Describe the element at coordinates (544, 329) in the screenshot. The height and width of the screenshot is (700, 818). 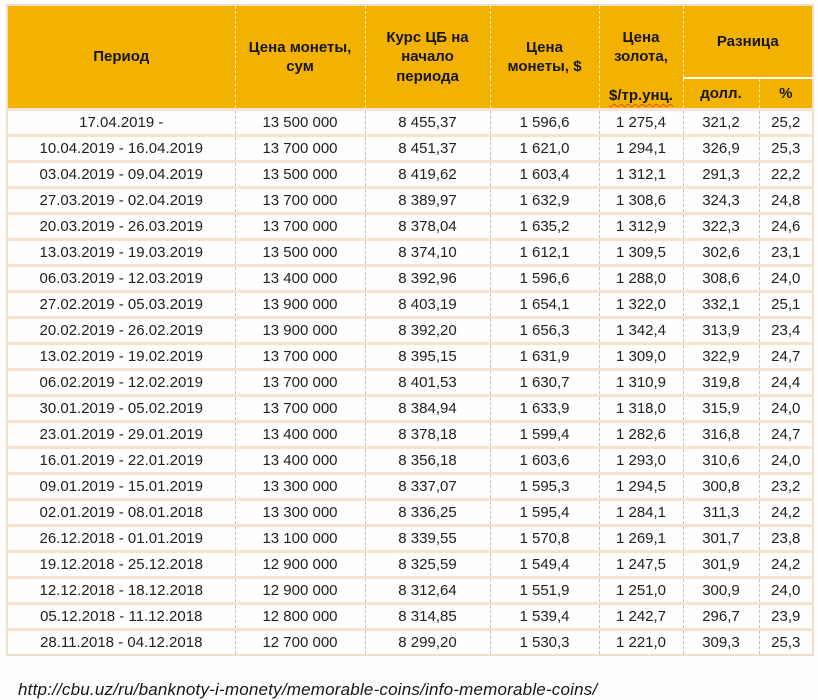
I see `cell-coin-price-usd: 1 656,3` at that location.